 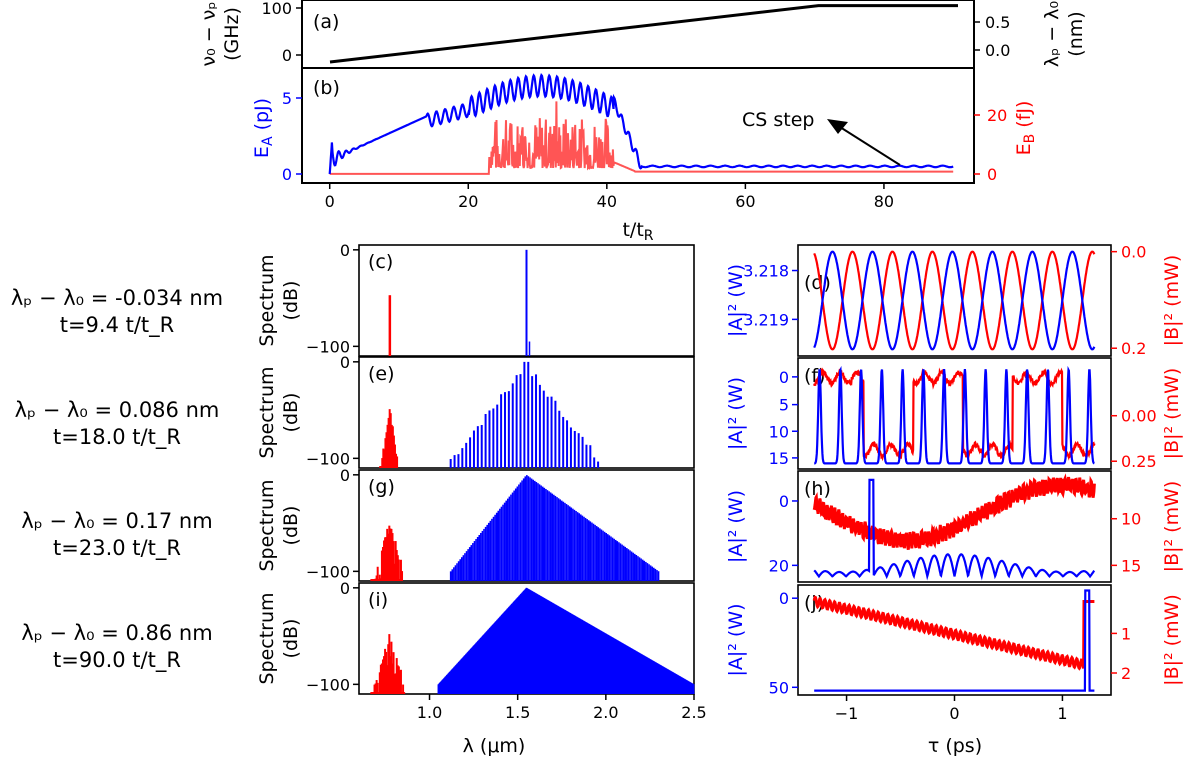 I want to click on panel-a-label: (a), so click(x=326, y=22).